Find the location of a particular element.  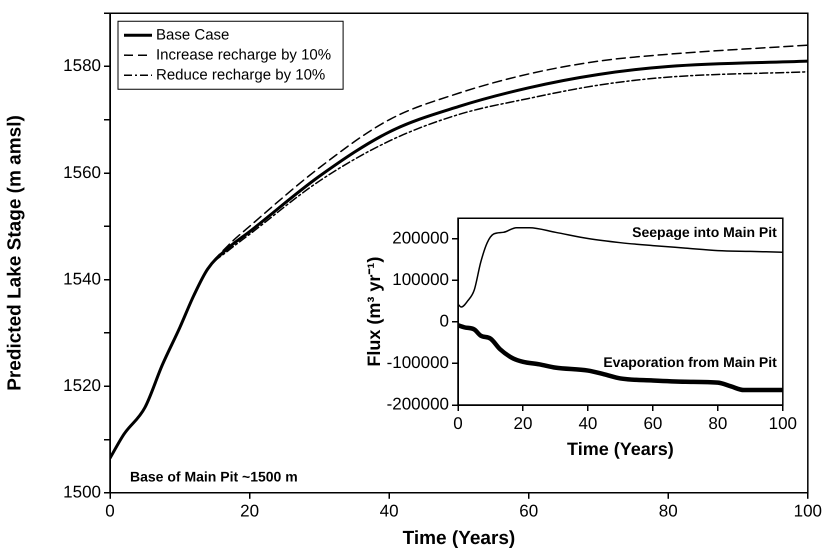

series-label: Evaporation from Main Pit is located at coordinates (690, 362).